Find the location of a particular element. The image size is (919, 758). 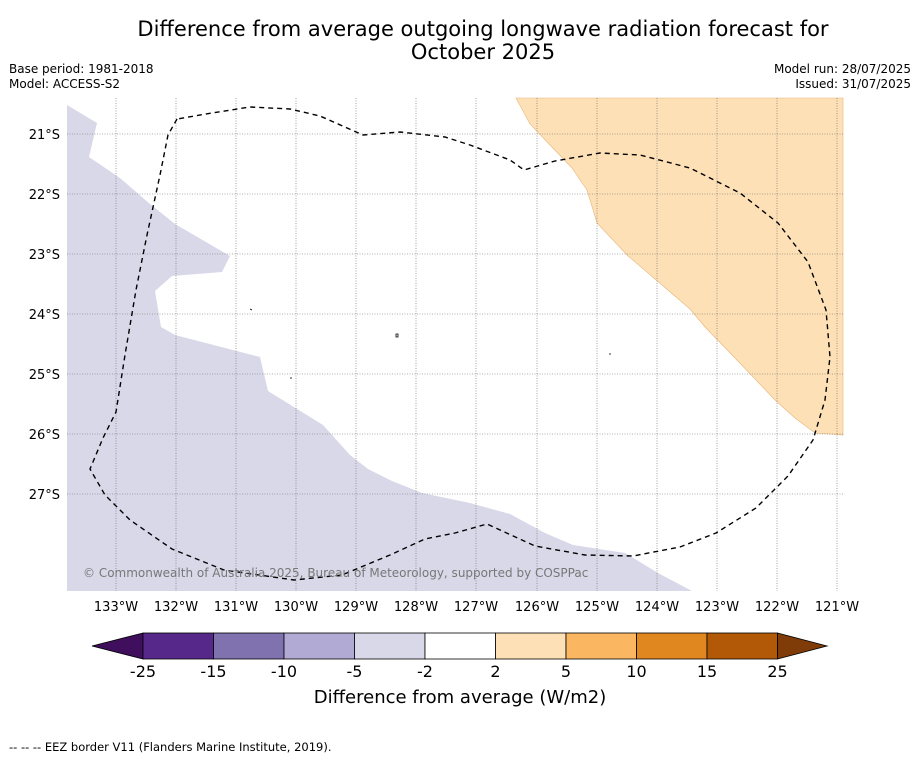

lon-label: 127°W is located at coordinates (476, 607).